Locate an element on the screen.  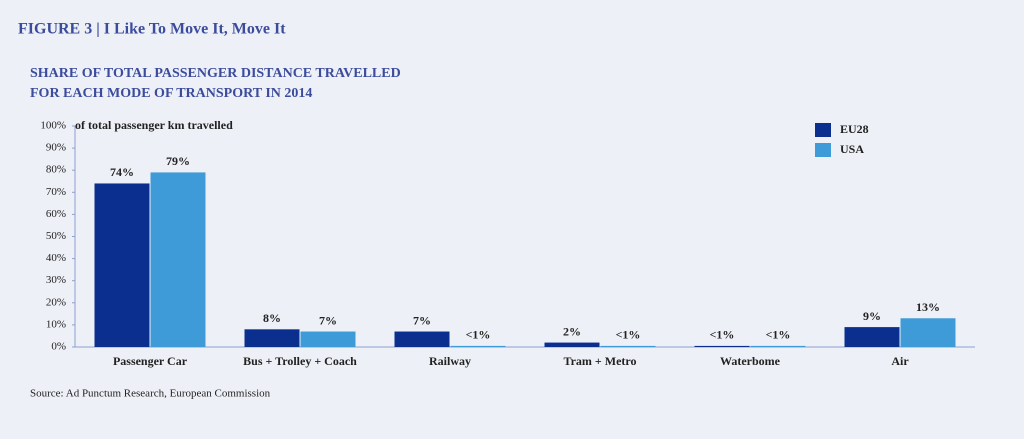
y-tick-label: 30% is located at coordinates (56, 280).